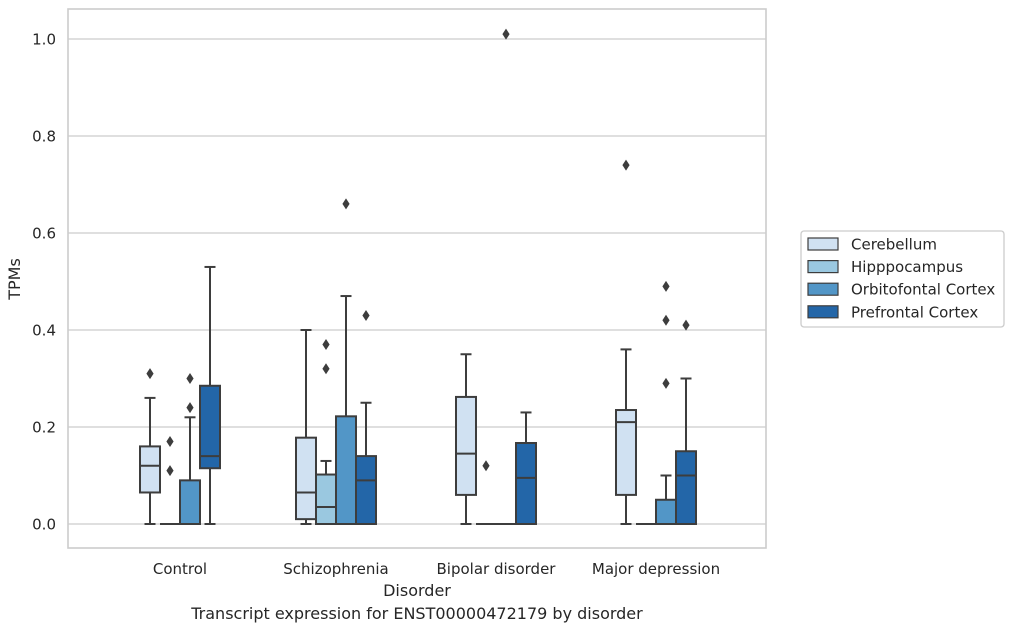 Image resolution: width=1014 pixels, height=634 pixels. I want to click on legend-label: Cerebellum, so click(894, 245).